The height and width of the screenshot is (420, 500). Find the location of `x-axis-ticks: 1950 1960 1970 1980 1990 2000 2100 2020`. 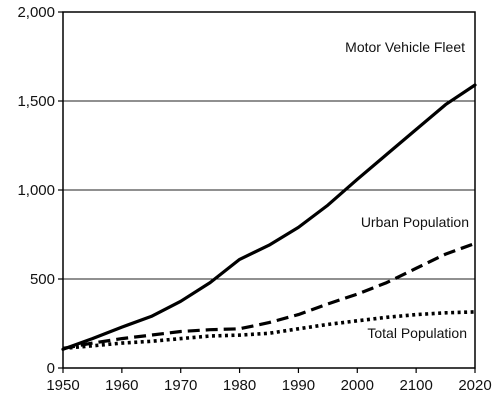

x-axis-ticks: 1950 1960 1970 1980 1990 2000 2100 2020 is located at coordinates (269, 381).